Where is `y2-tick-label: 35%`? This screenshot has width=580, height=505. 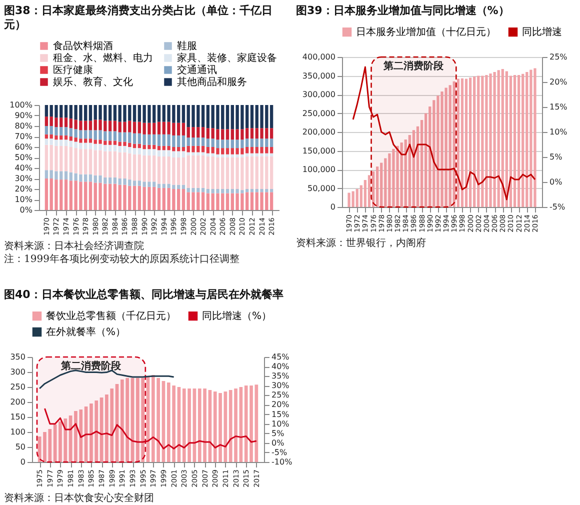 y2-tick-label: 35% is located at coordinates (281, 376).